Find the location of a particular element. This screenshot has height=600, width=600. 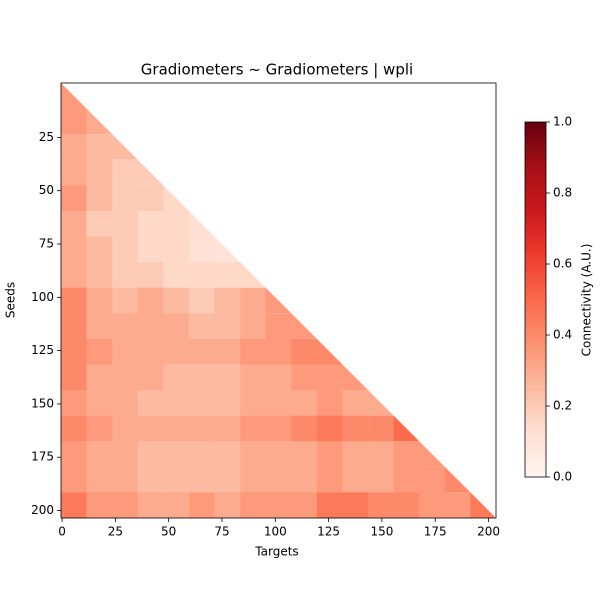

y-tick-label: 25 is located at coordinates (46, 137).